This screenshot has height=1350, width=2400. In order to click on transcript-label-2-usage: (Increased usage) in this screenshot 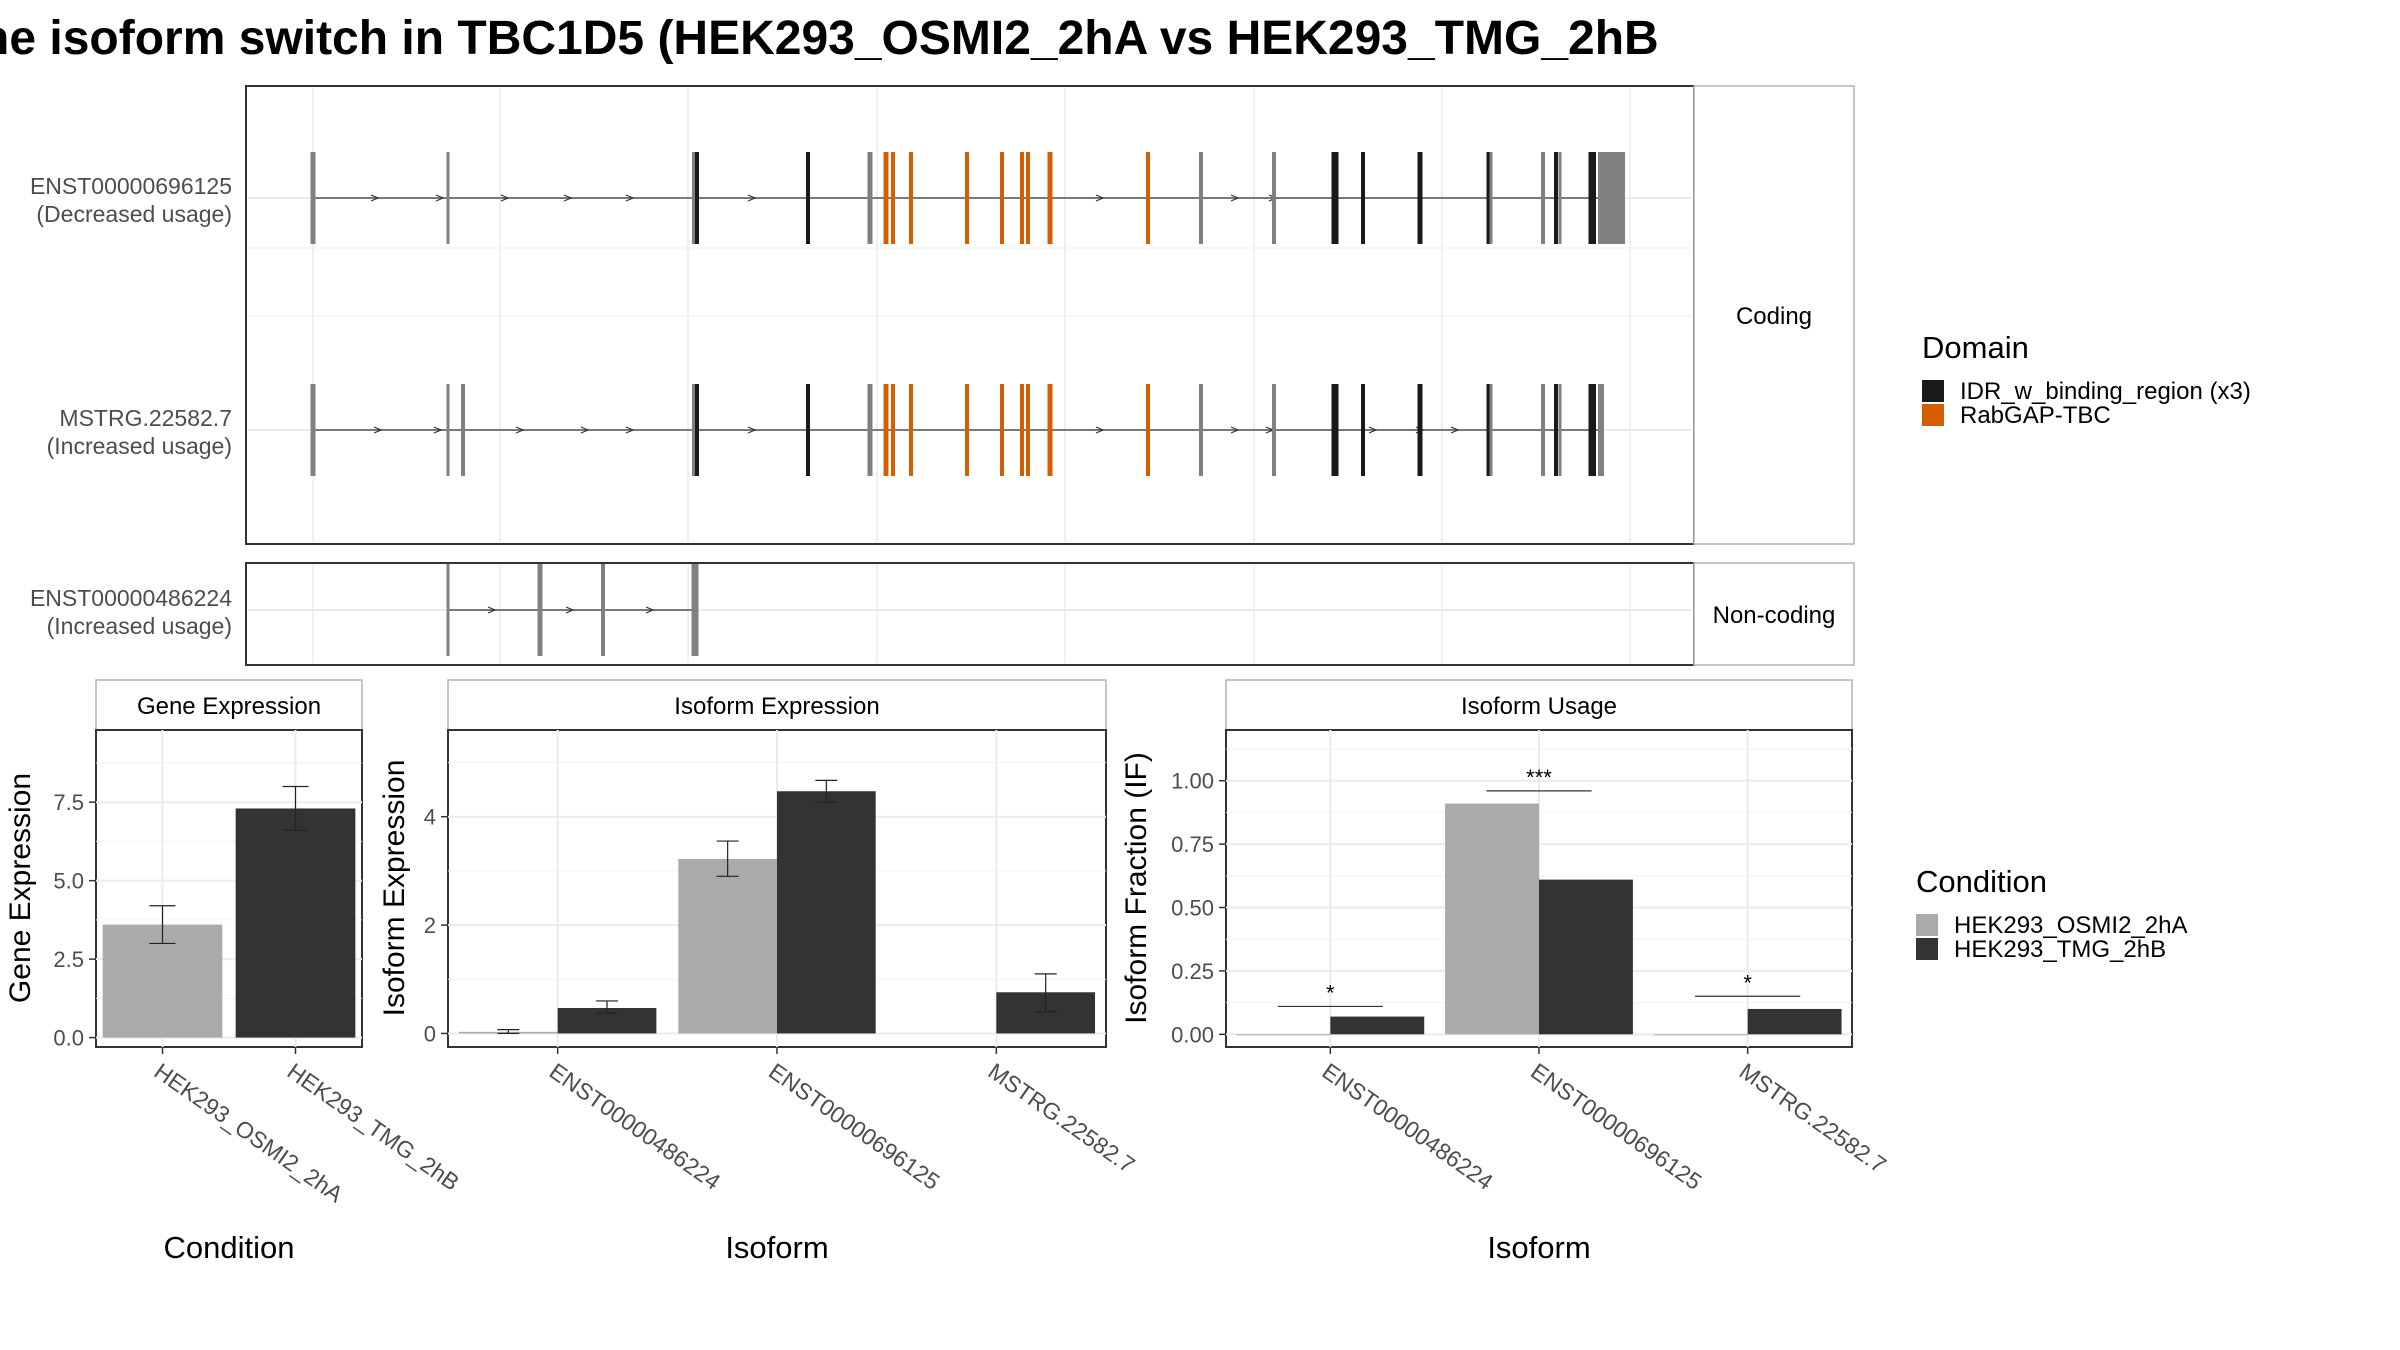, I will do `click(139, 446)`.